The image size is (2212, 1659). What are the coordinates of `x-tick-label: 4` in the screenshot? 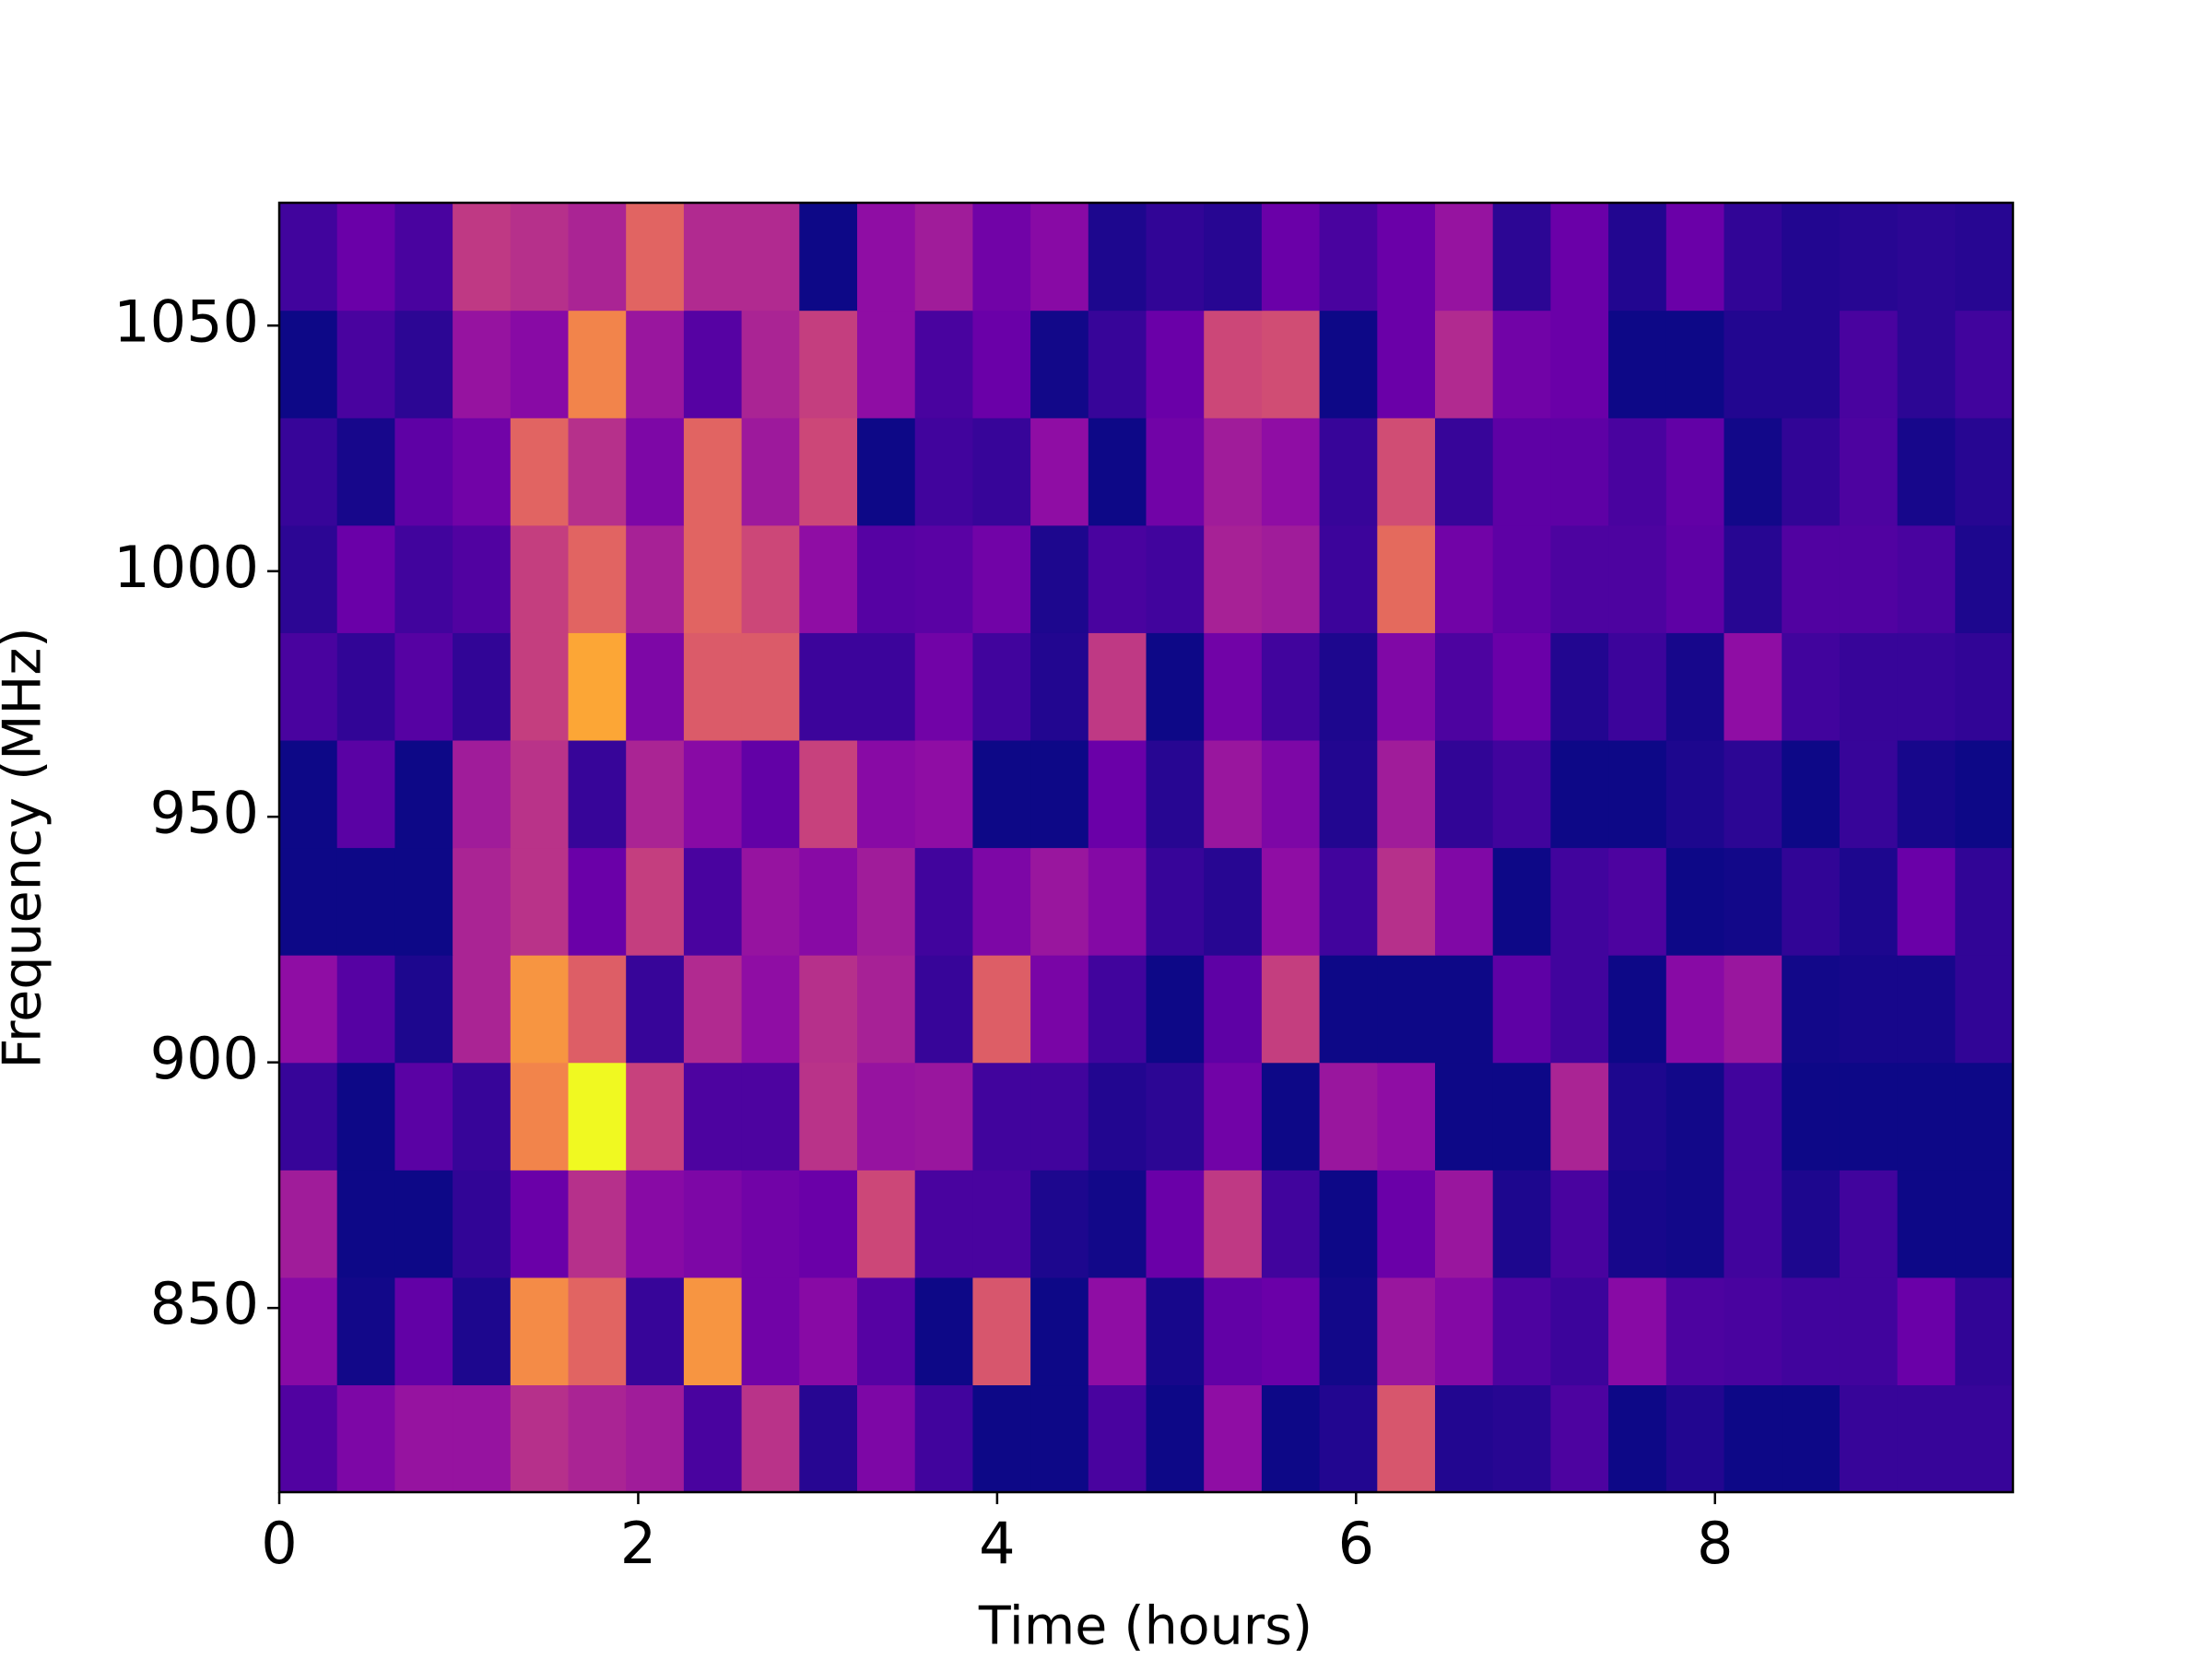 It's located at (997, 1543).